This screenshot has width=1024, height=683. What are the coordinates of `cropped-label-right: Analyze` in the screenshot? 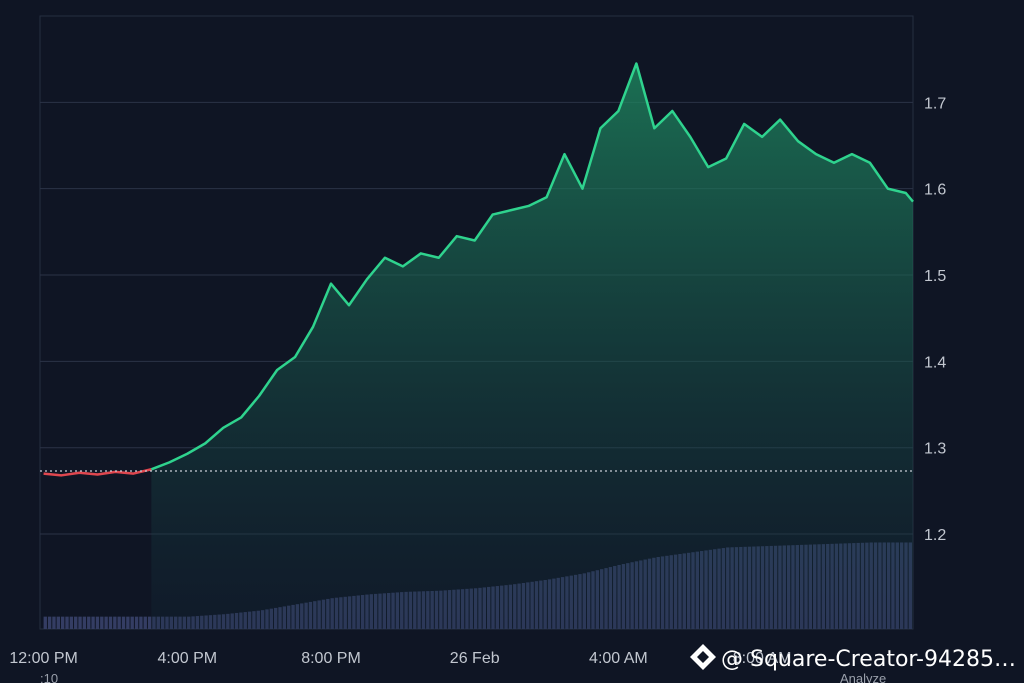 It's located at (863, 677).